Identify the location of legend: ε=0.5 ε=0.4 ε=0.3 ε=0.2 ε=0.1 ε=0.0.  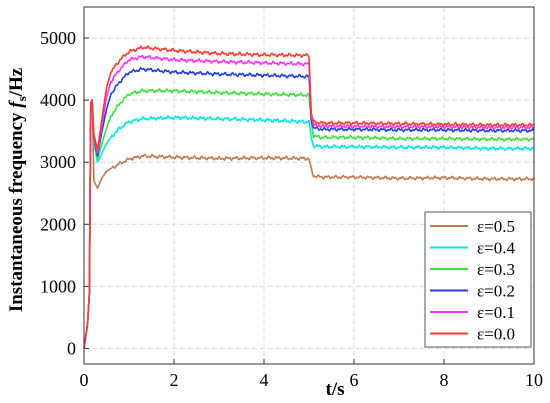
(478, 279).